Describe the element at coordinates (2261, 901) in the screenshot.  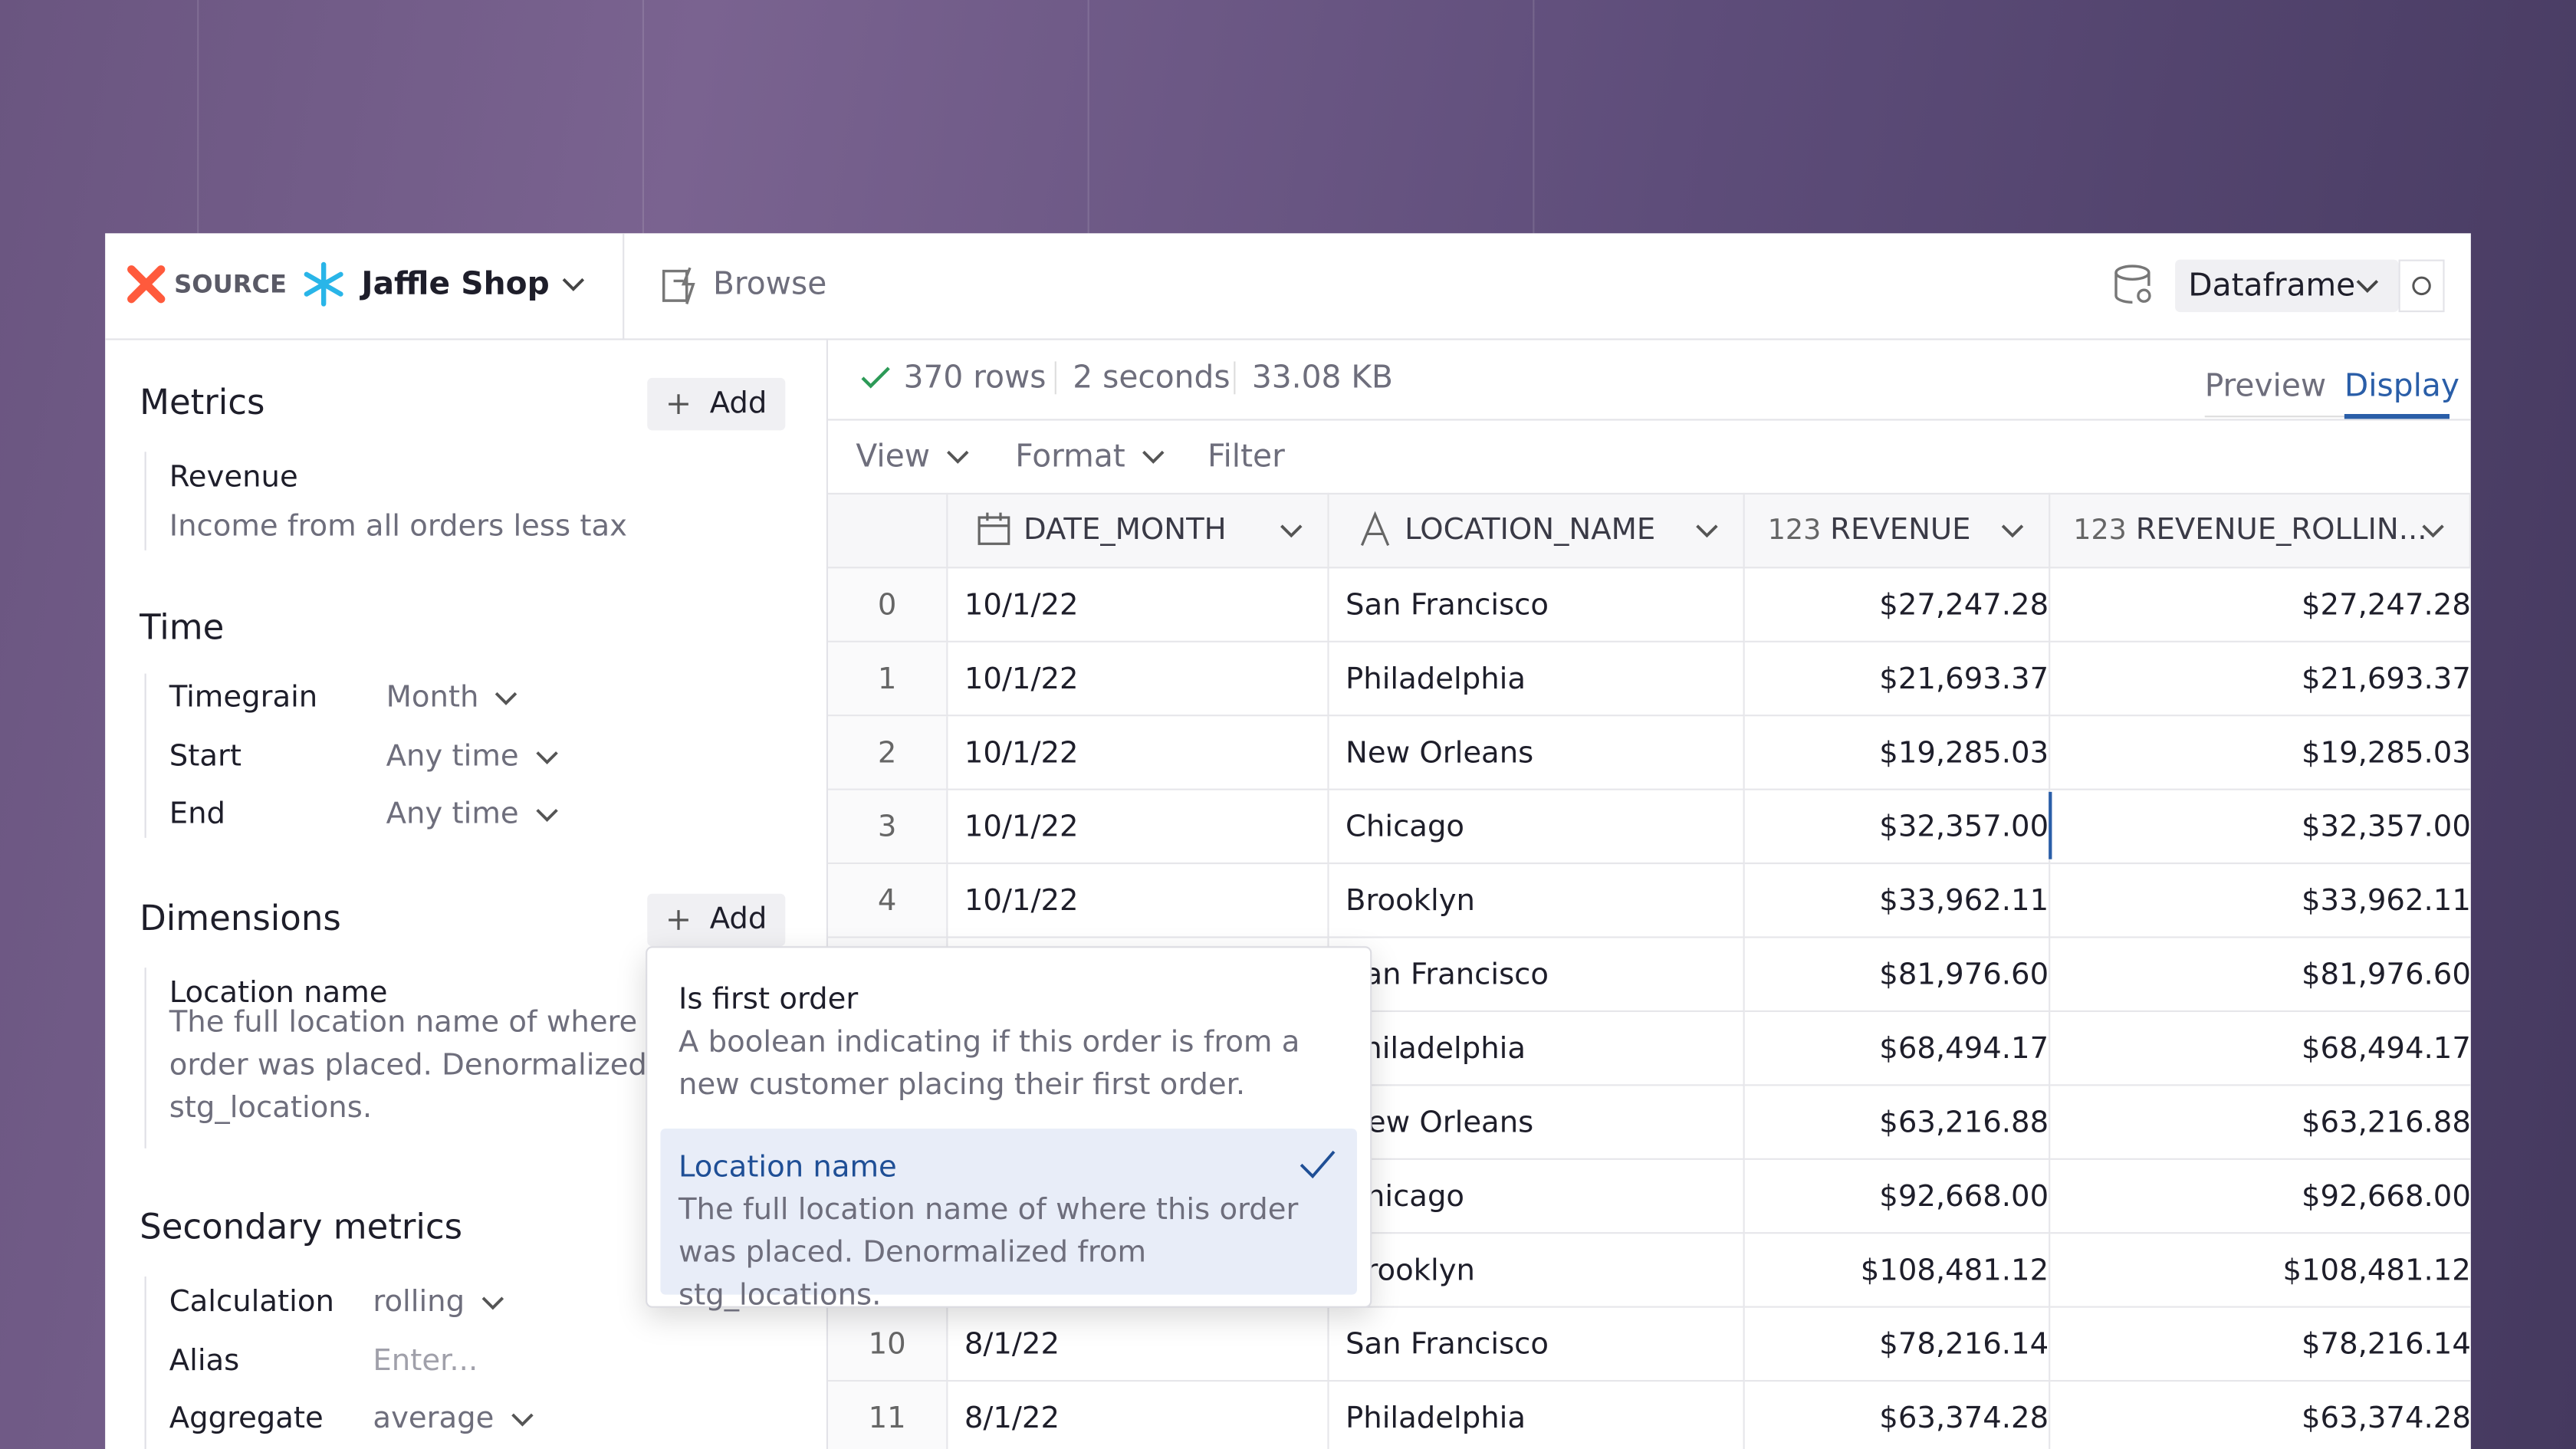
I see `table-cell: $33,962.11` at that location.